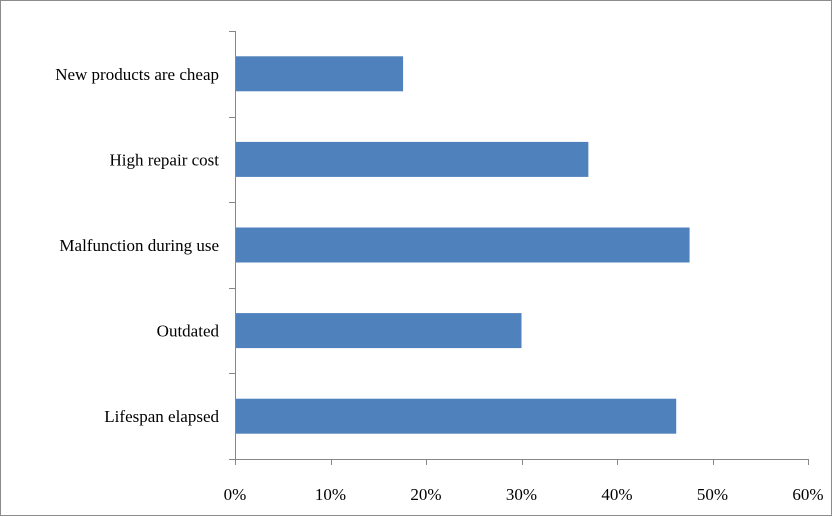 This screenshot has height=517, width=832. I want to click on bar-malfunction-during-use, so click(462, 245).